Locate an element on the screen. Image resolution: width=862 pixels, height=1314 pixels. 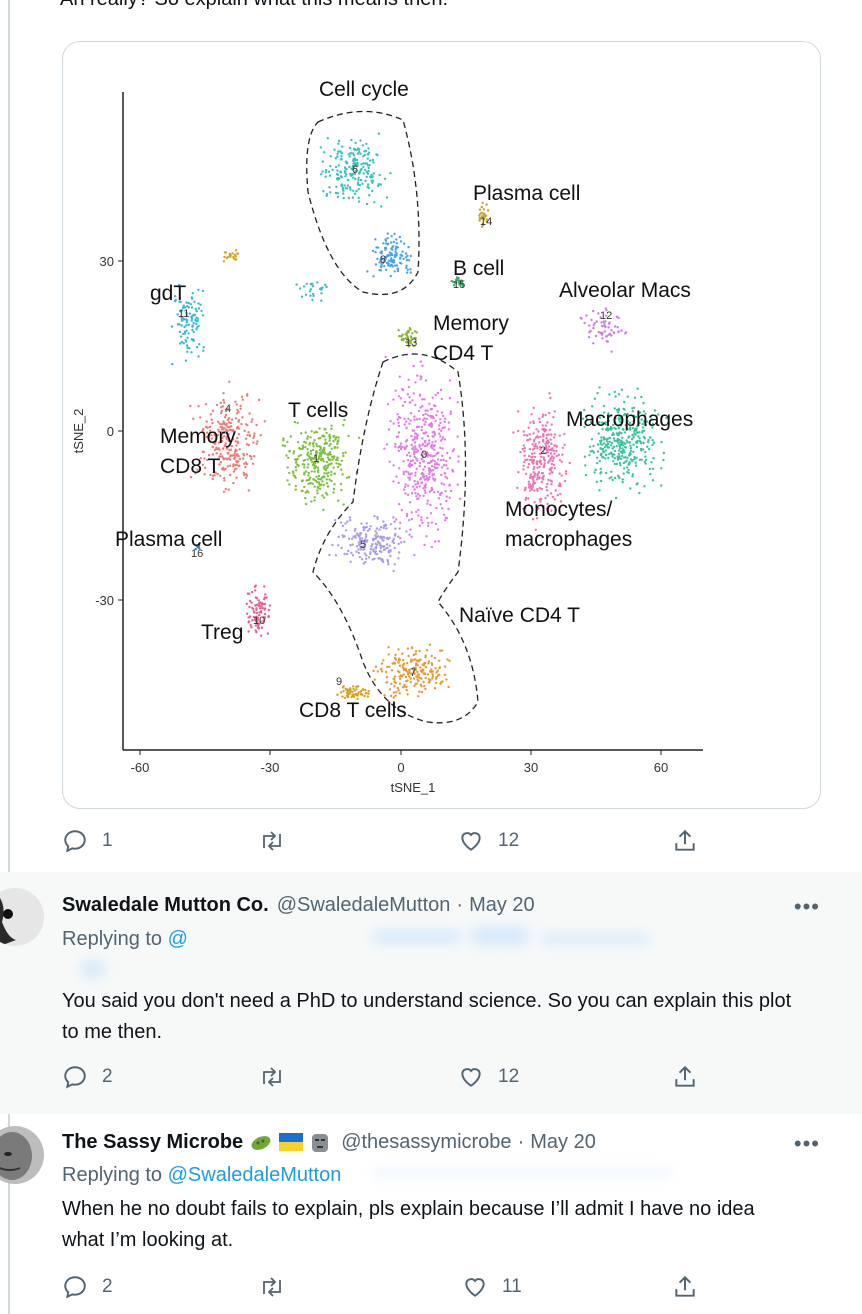
reply-button: 1 is located at coordinates (87, 841).